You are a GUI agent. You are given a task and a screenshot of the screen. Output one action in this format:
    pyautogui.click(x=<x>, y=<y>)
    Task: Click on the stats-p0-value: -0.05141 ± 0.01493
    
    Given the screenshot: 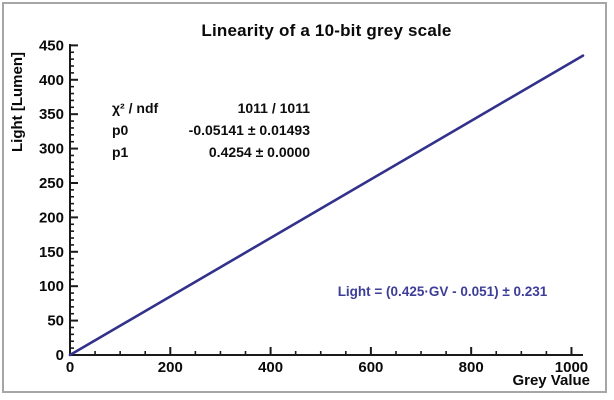 What is the action you would take?
    pyautogui.click(x=249, y=130)
    